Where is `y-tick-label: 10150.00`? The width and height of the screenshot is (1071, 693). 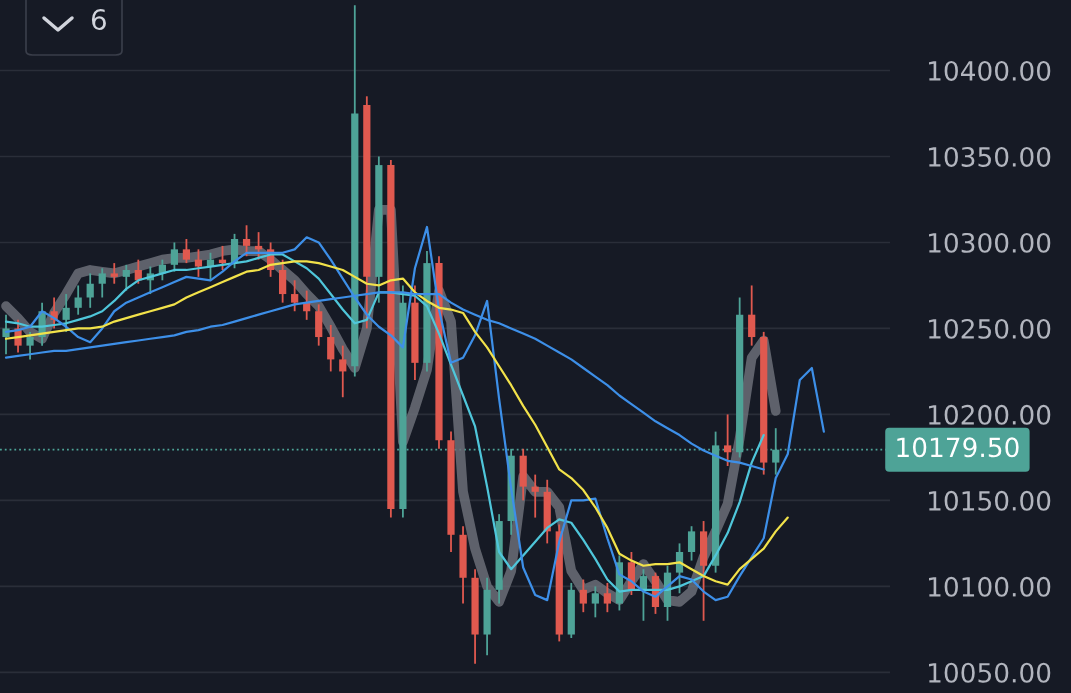 y-tick-label: 10150.00 is located at coordinates (990, 500).